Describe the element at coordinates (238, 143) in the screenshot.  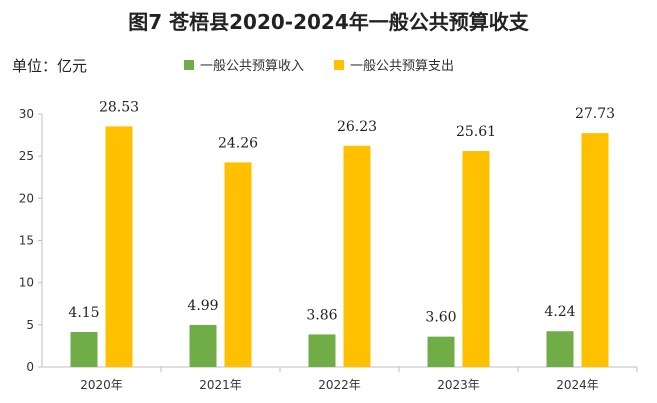
I see `data-label-expenditure: 24.26` at that location.